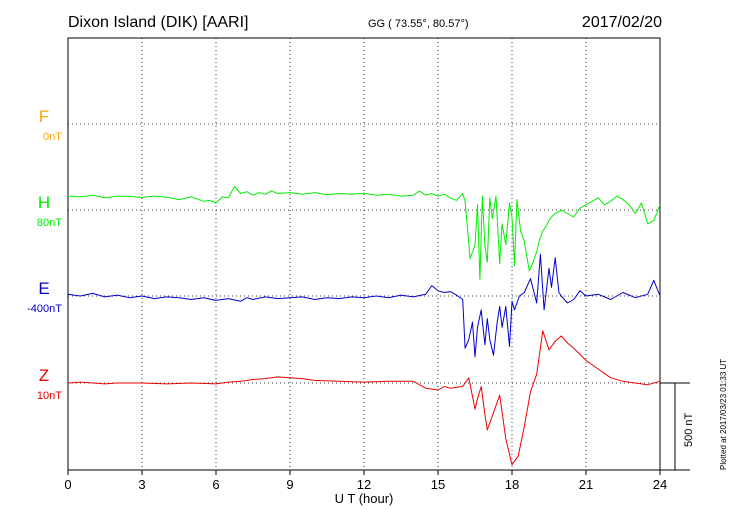 The width and height of the screenshot is (730, 520). Describe the element at coordinates (49, 223) in the screenshot. I see `channel-baseline-h: 80nT` at that location.